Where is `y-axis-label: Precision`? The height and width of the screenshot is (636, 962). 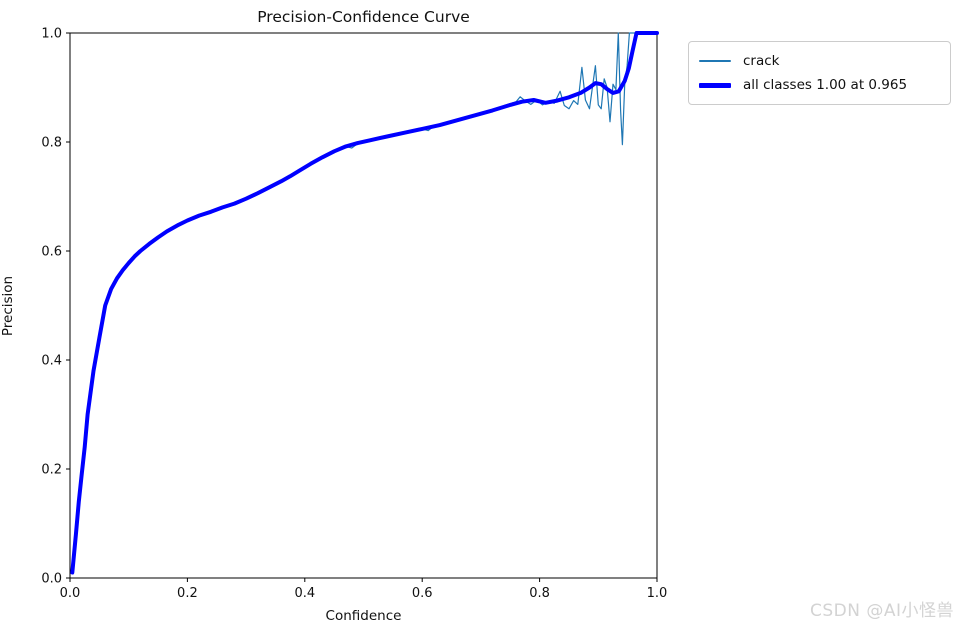 y-axis-label: Precision is located at coordinates (8, 306).